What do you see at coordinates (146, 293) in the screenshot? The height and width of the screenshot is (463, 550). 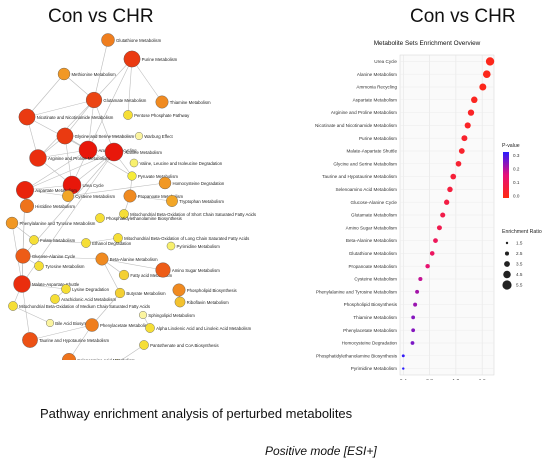 I see `network-node-label: Butyrate Metabolism` at bounding box center [146, 293].